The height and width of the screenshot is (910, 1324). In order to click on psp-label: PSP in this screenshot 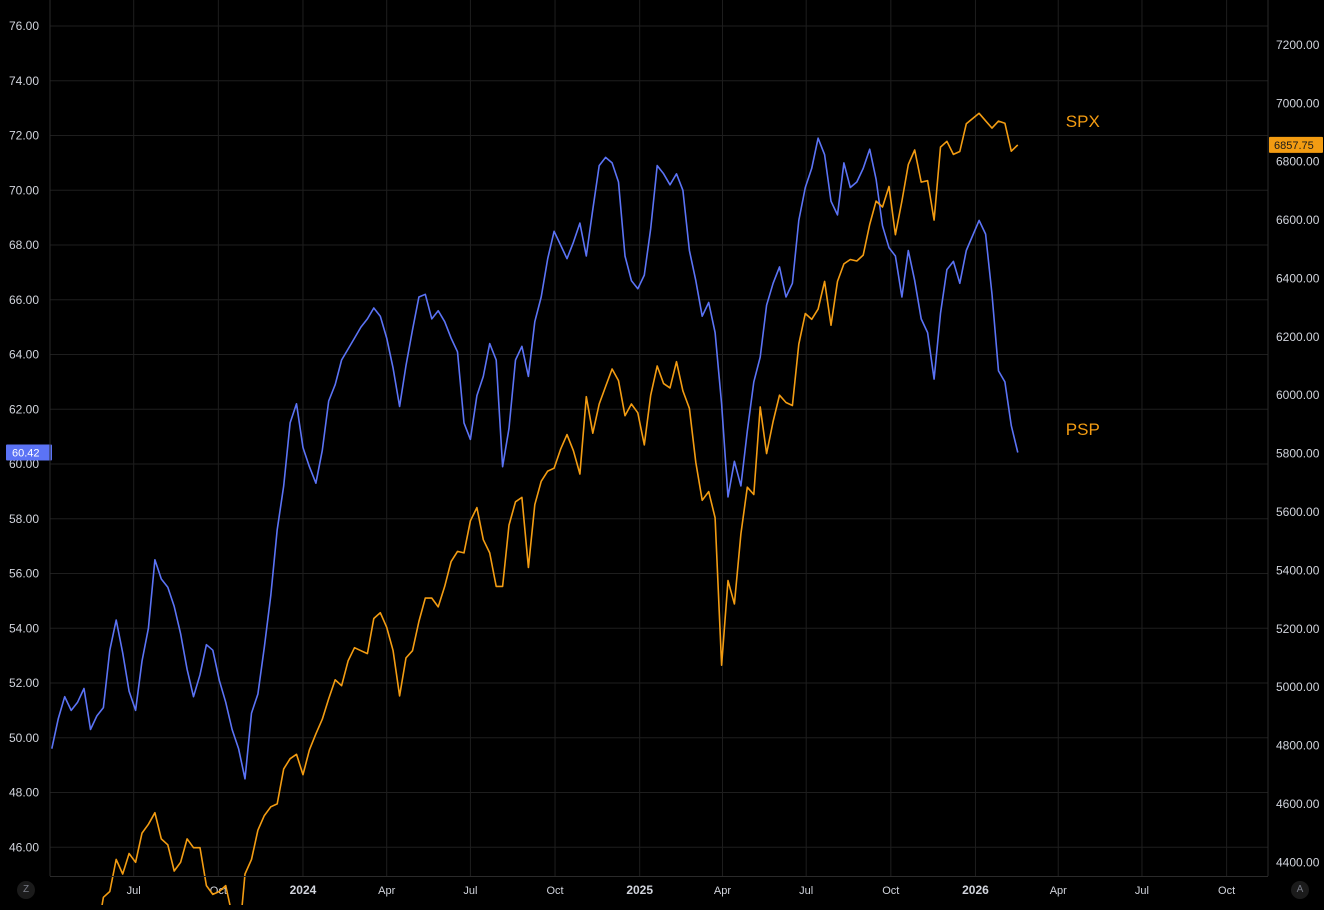, I will do `click(1083, 429)`.